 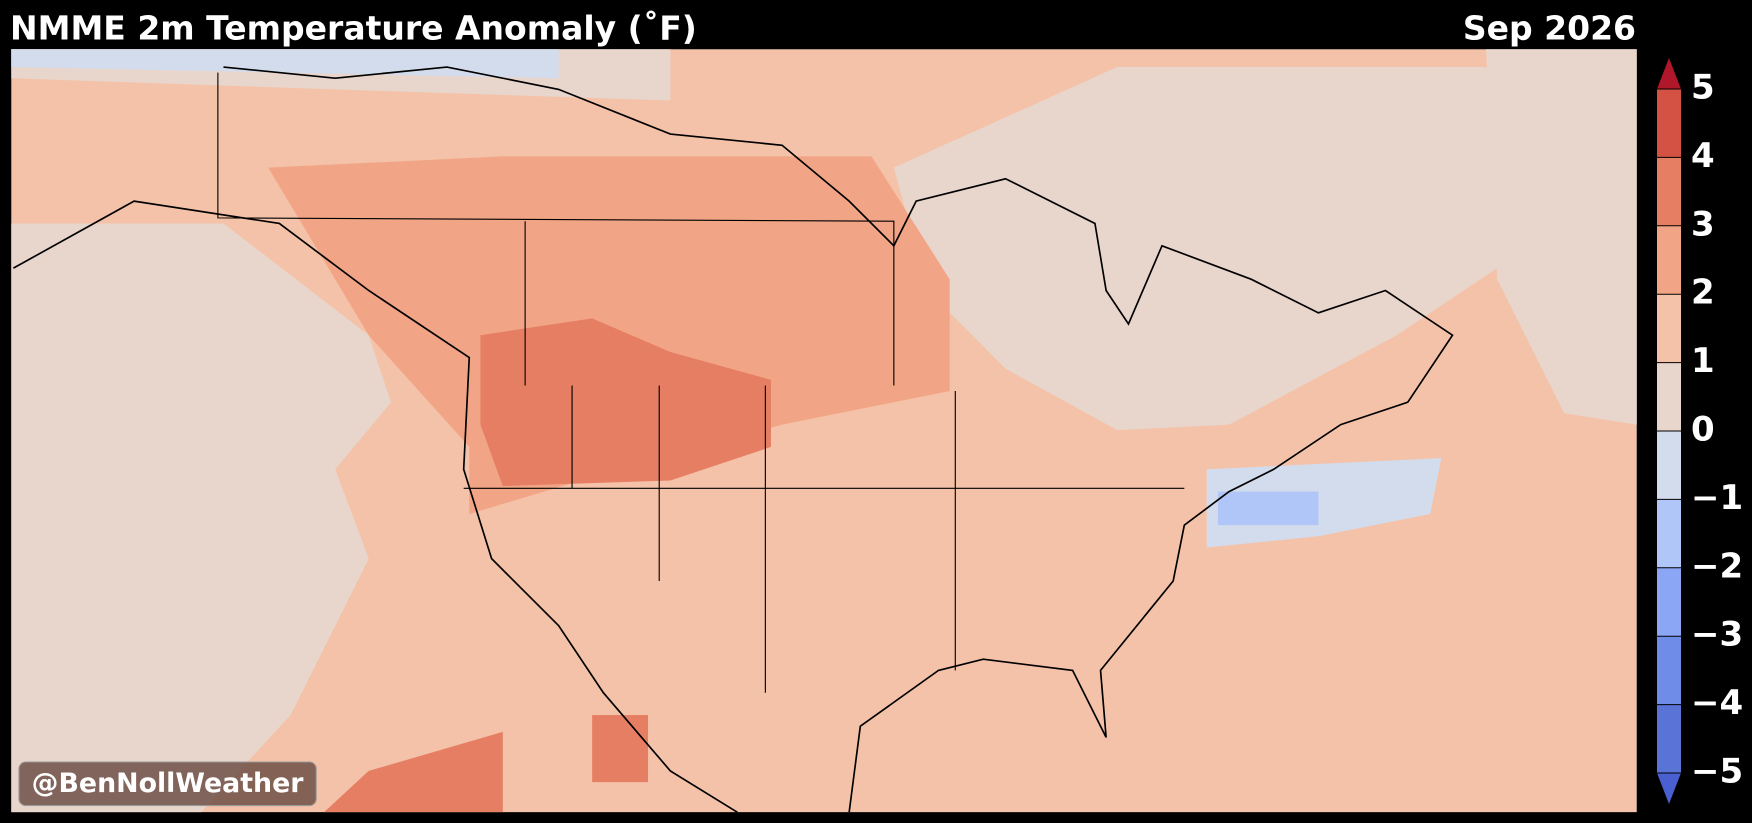 I want to click on title: NMME 2m Temperature Anomaly (˚F), so click(x=353, y=28).